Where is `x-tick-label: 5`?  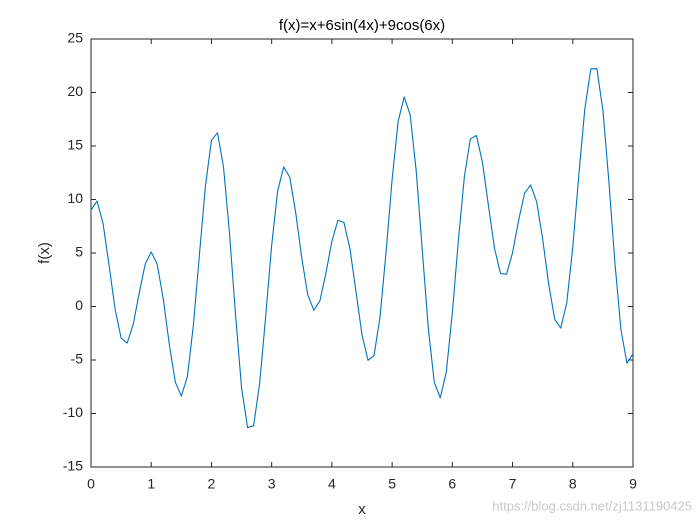
x-tick-label: 5 is located at coordinates (392, 484).